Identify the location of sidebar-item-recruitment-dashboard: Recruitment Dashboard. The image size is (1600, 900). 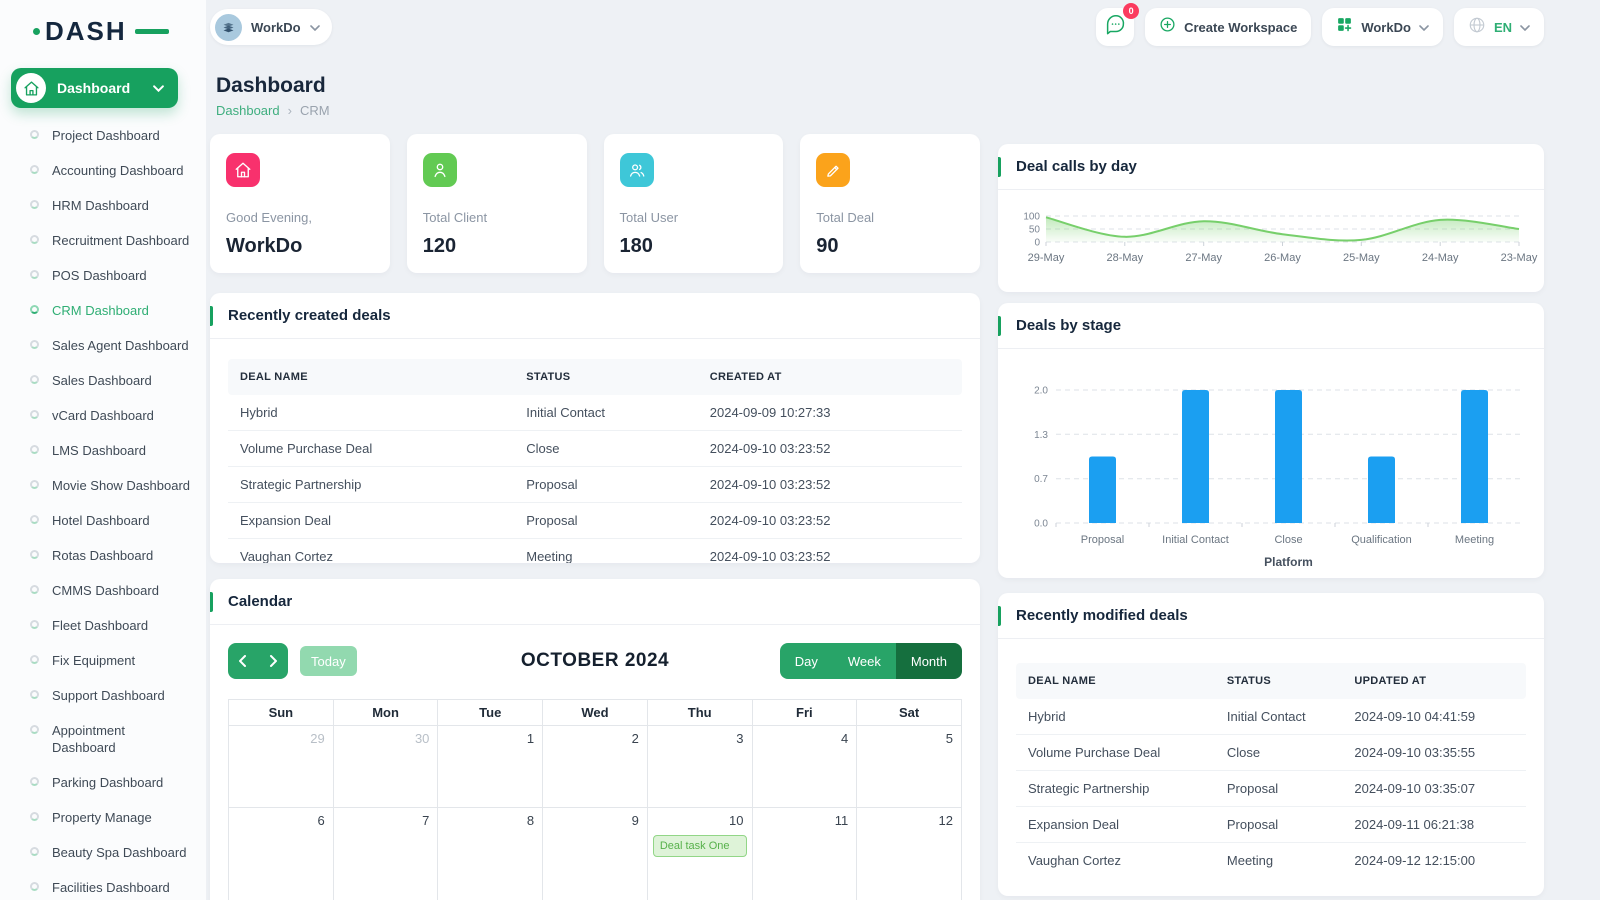
(103, 240).